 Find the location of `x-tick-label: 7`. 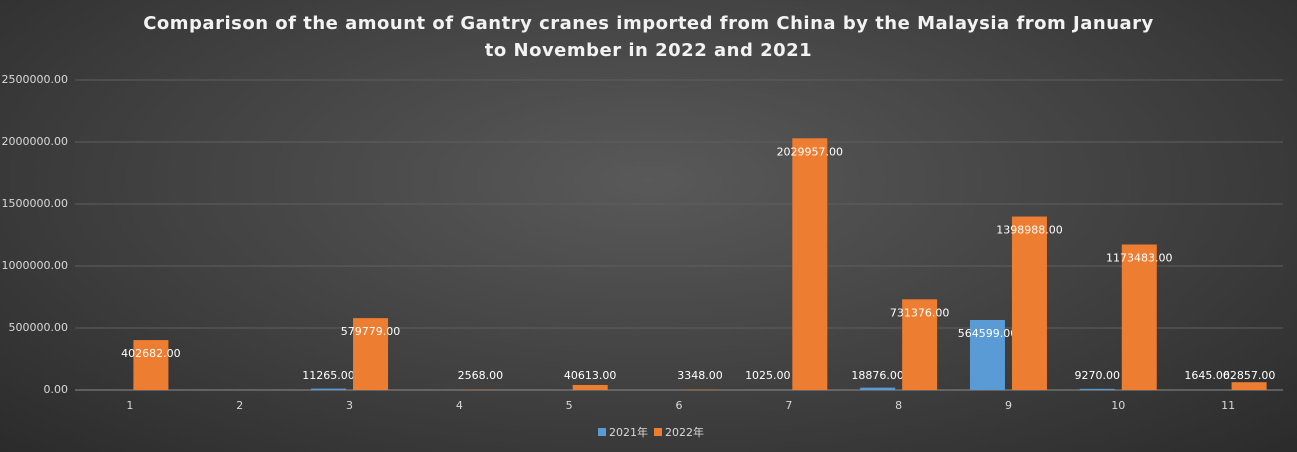

x-tick-label: 7 is located at coordinates (788, 405).